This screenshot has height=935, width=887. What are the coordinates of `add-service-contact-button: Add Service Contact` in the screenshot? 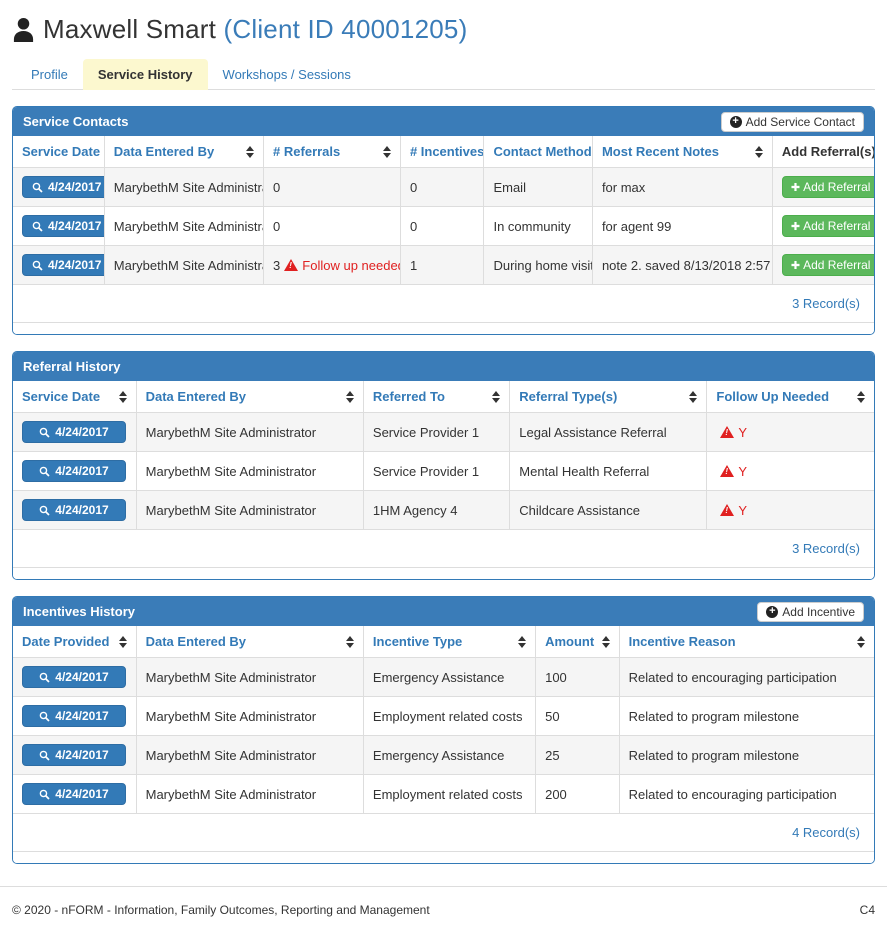 It's located at (792, 122).